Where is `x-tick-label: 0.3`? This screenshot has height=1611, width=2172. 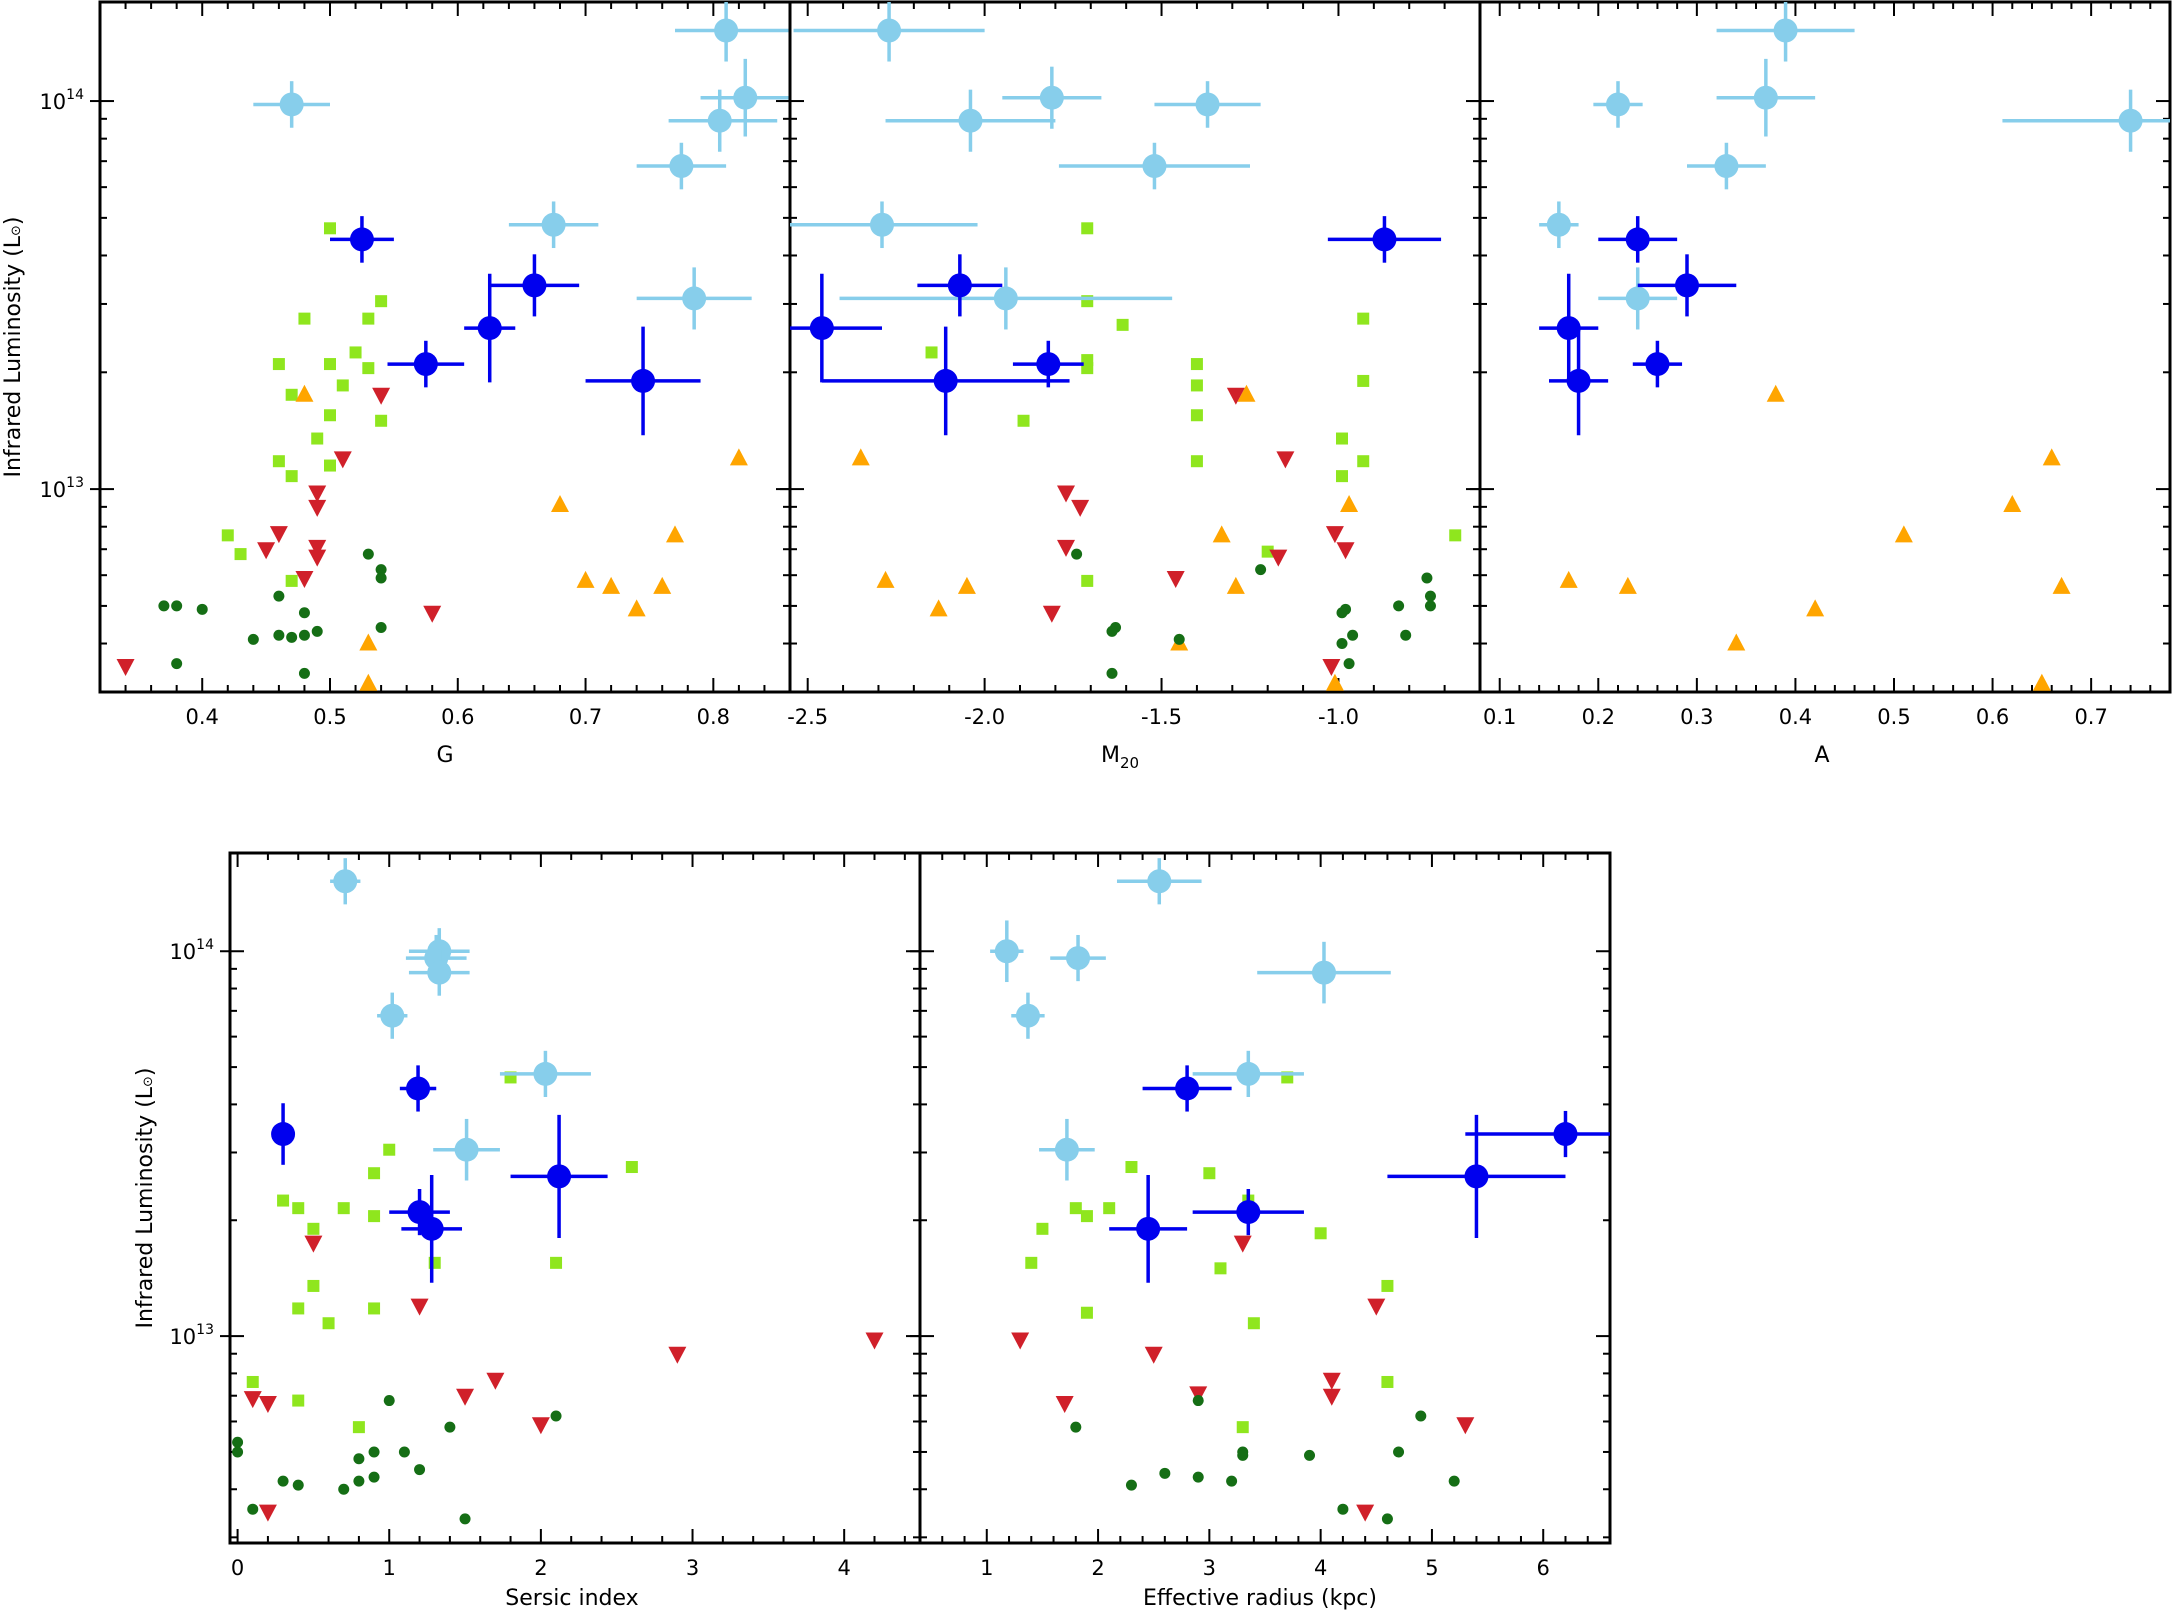 x-tick-label: 0.3 is located at coordinates (1696, 717).